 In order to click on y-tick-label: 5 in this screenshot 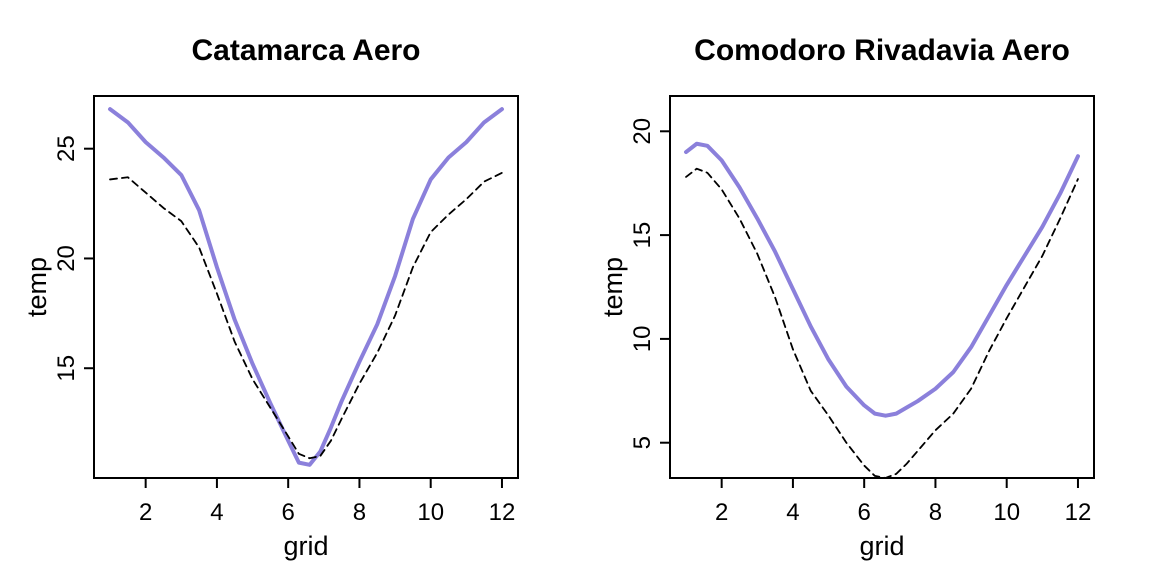, I will do `click(642, 442)`.